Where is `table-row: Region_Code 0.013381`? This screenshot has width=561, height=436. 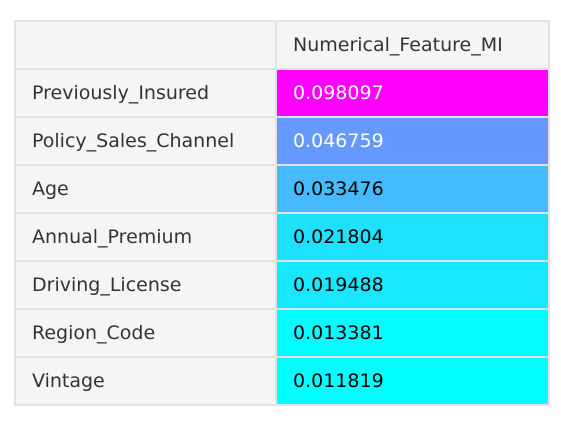 table-row: Region_Code 0.013381 is located at coordinates (282, 333).